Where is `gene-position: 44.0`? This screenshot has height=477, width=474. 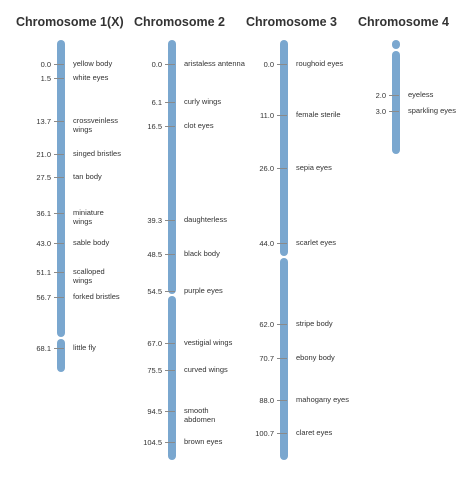 gene-position: 44.0 is located at coordinates (266, 243).